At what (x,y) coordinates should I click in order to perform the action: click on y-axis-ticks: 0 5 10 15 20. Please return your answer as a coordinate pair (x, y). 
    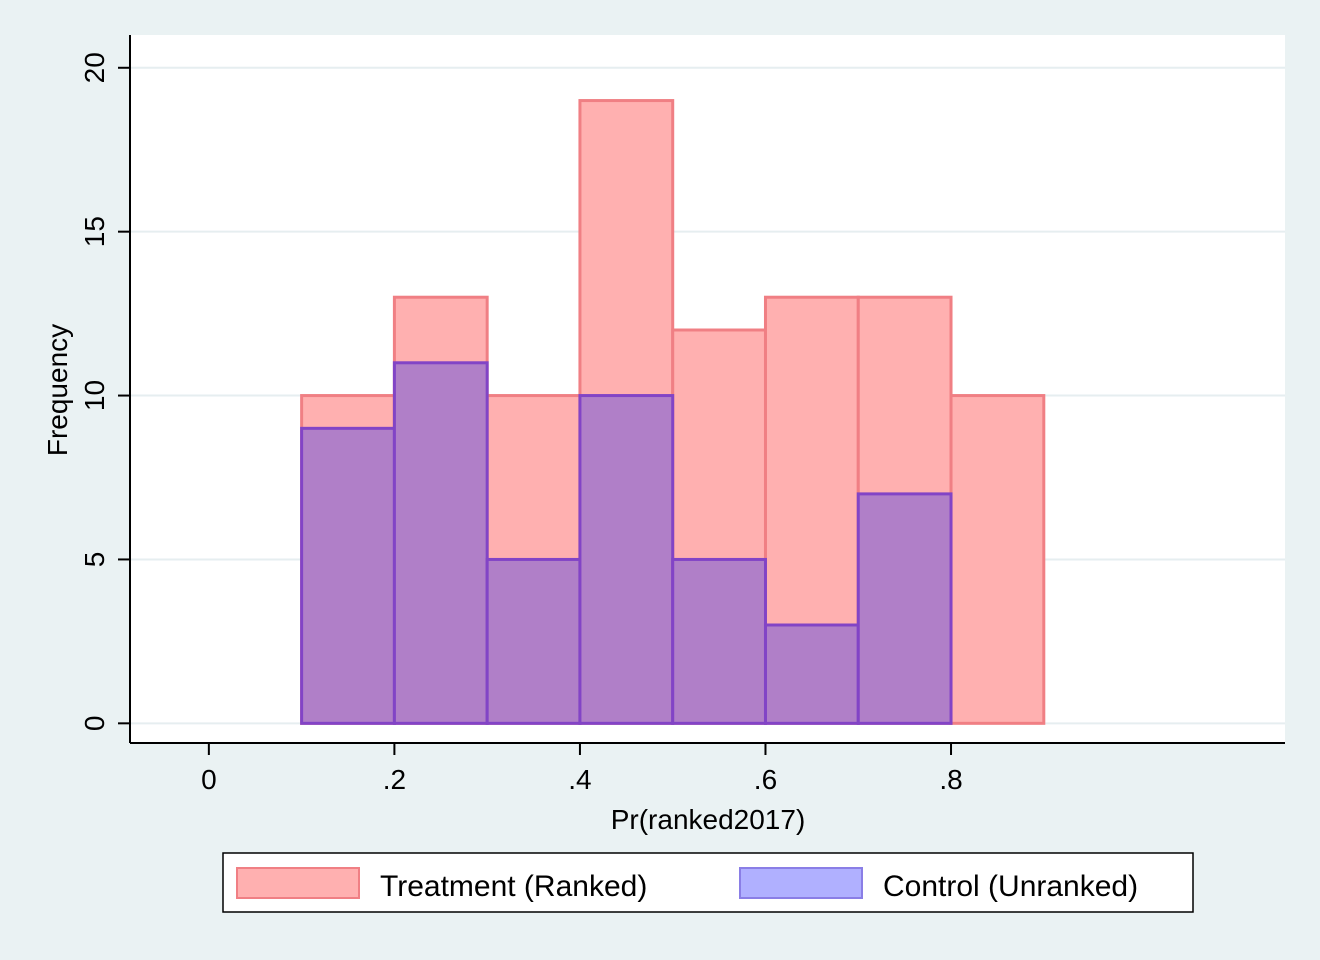
    Looking at the image, I should click on (104, 391).